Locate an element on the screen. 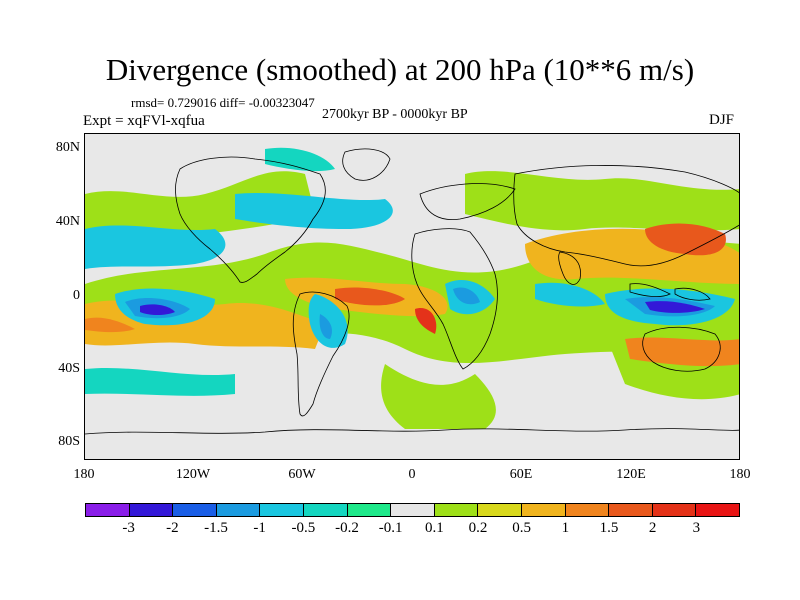 This screenshot has height=600, width=800. legend-label: -0.2 is located at coordinates (347, 528).